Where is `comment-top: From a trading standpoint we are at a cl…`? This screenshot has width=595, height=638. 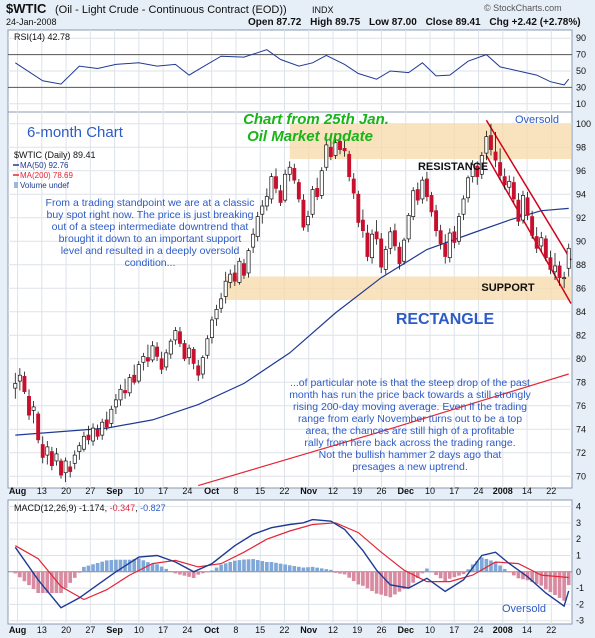 comment-top: From a trading standpoint we are at a cl… is located at coordinates (150, 233).